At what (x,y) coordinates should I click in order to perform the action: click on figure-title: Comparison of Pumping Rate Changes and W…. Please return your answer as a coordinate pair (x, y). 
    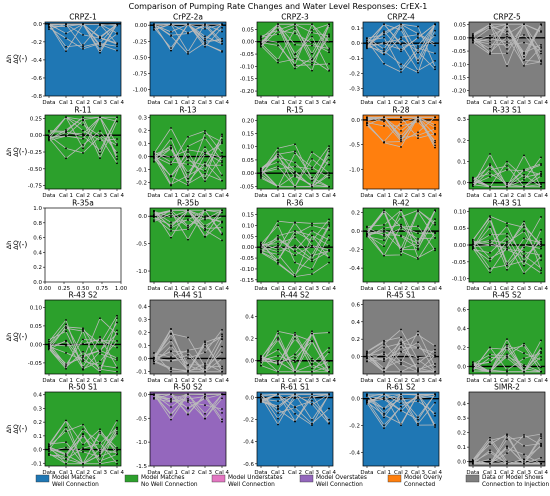
    Looking at the image, I should click on (278, 6).